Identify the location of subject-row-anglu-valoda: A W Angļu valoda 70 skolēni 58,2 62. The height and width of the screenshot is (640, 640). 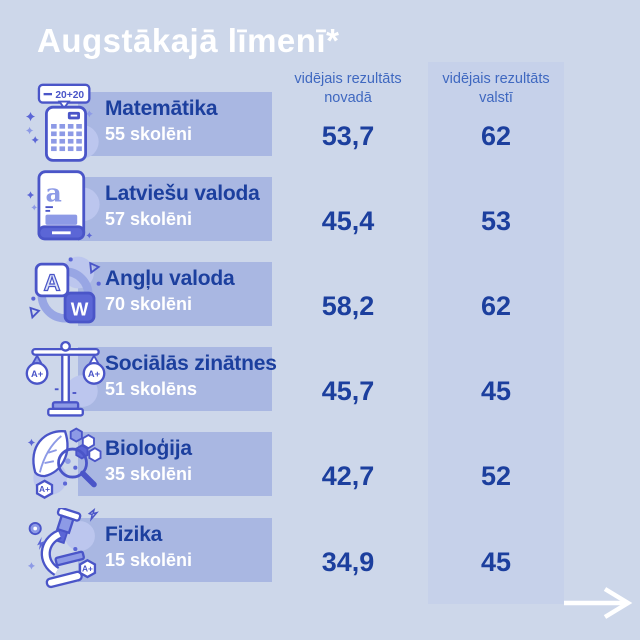
(320, 291).